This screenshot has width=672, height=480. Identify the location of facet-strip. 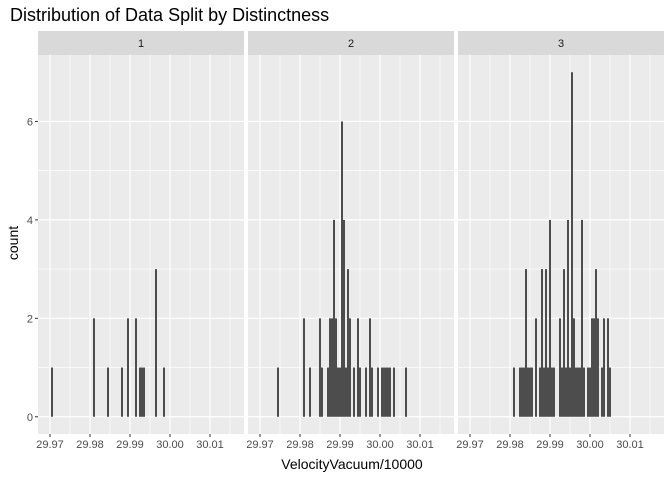
(351, 43).